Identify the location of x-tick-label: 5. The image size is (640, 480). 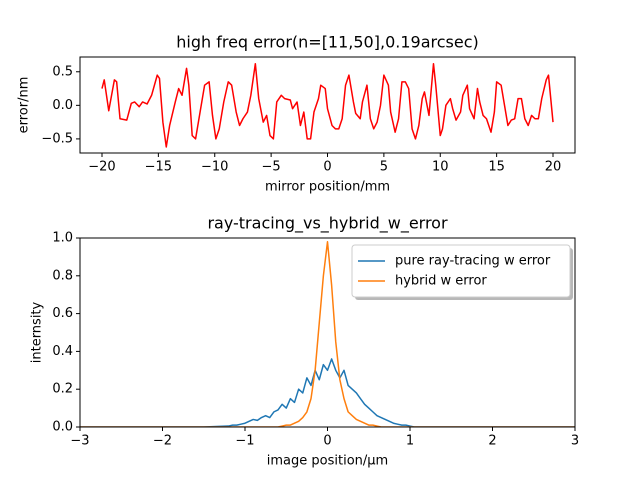
(384, 167).